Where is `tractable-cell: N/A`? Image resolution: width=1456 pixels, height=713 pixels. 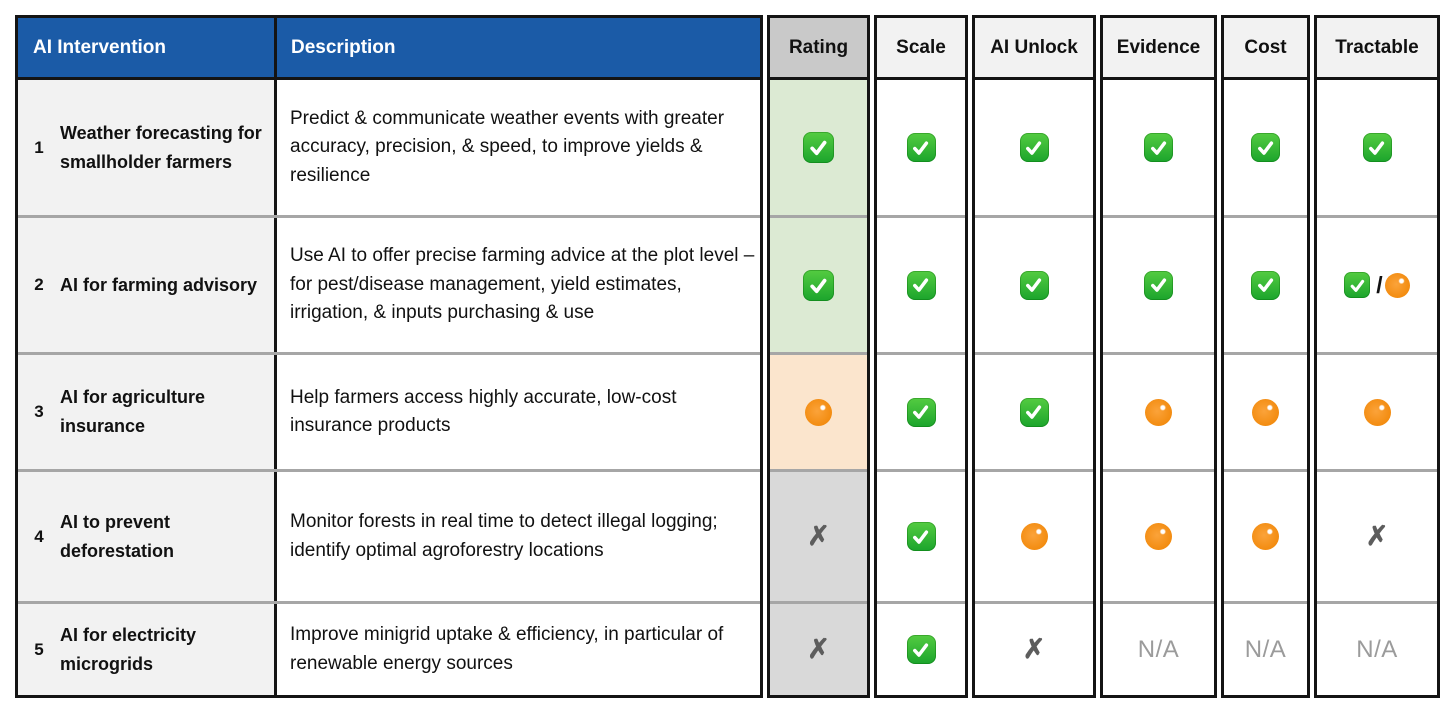
tractable-cell: N/A is located at coordinates (1377, 648).